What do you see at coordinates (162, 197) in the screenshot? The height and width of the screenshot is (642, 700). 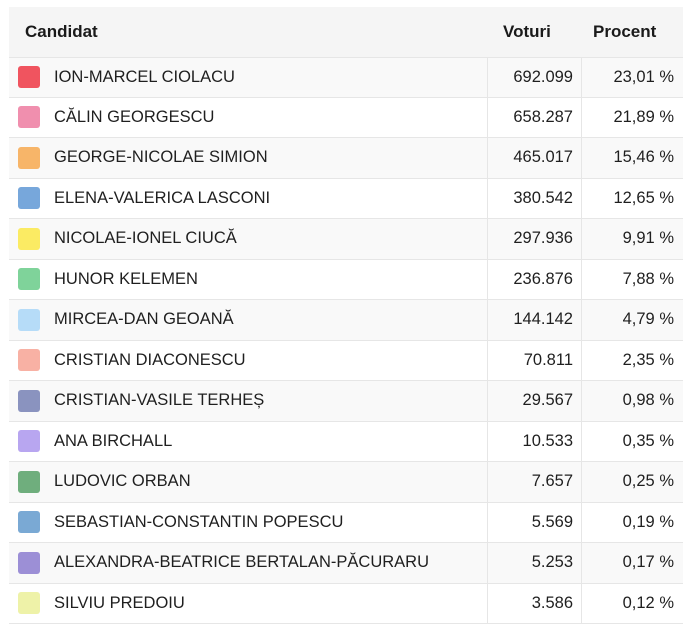 I see `candidate-name: ELENA-VALERICA LASCONI` at bounding box center [162, 197].